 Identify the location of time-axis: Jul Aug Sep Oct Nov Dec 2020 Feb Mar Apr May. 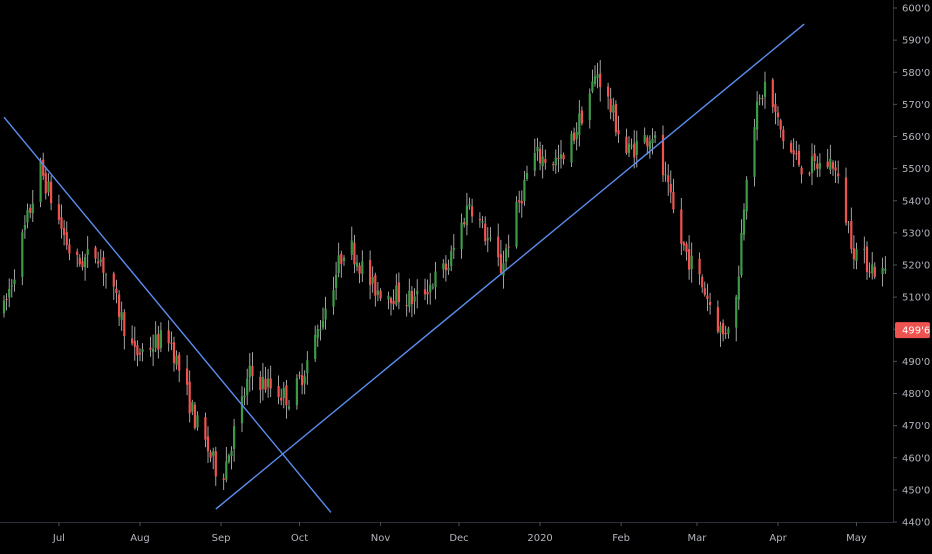
(447, 533).